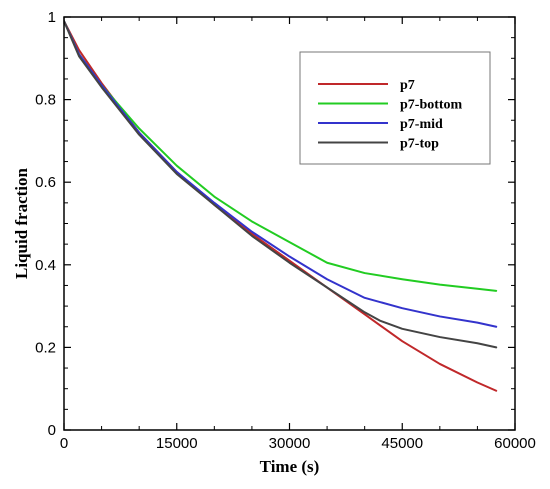 The image size is (550, 489). I want to click on legend: p7 p7-bottom p7-mid p7-top, so click(395, 108).